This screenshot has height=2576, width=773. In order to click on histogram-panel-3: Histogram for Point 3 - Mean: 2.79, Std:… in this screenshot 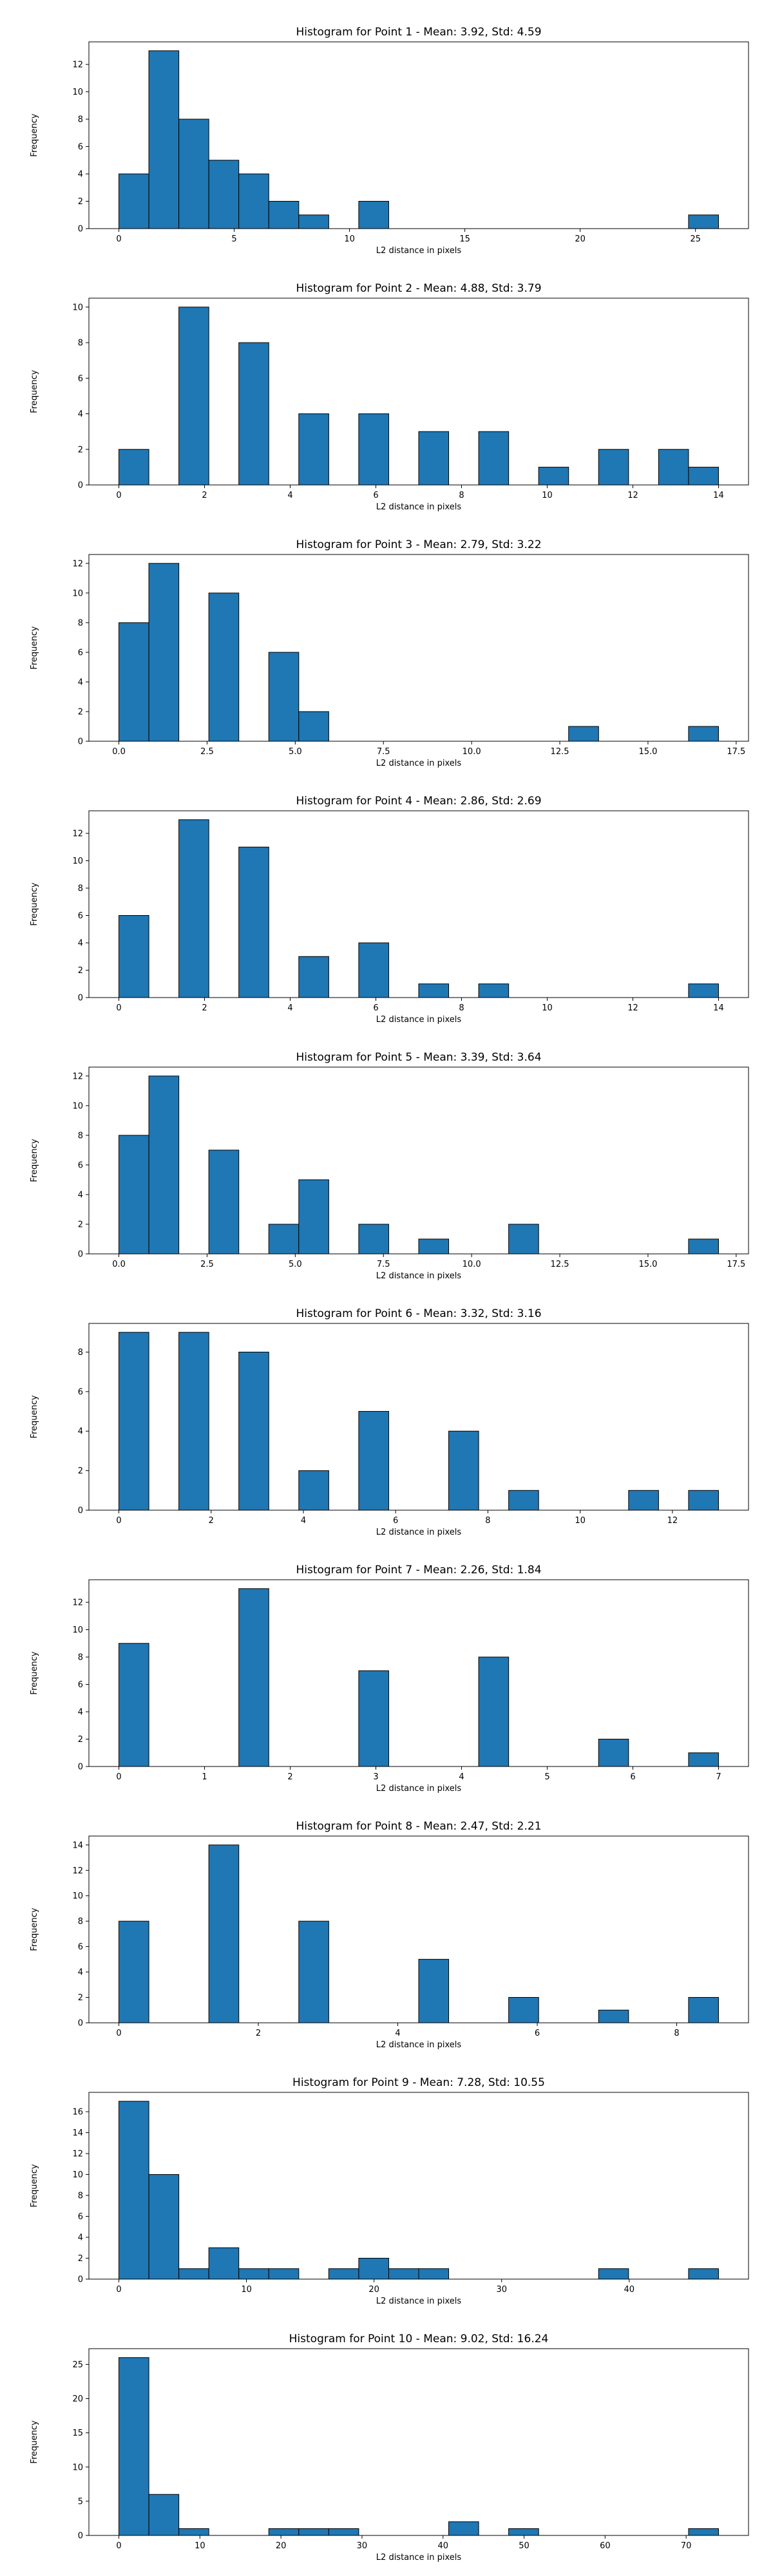, I will do `click(389, 653)`.